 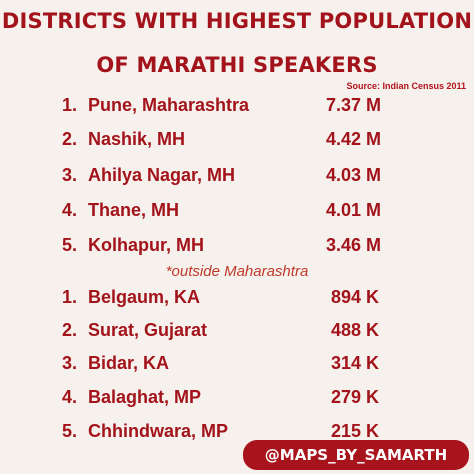 What do you see at coordinates (356, 455) in the screenshot?
I see `author-handle-badge: @MAPS_BY_SAMARTH` at bounding box center [356, 455].